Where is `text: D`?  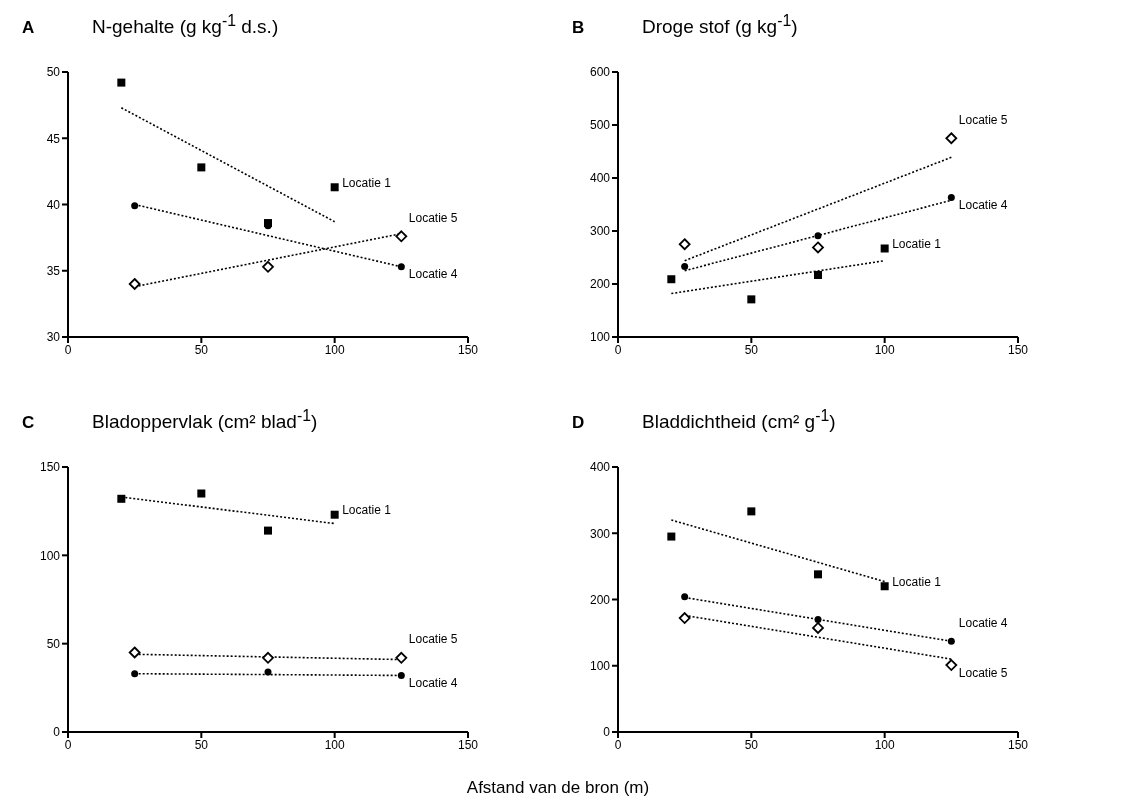 text: D is located at coordinates (578, 423).